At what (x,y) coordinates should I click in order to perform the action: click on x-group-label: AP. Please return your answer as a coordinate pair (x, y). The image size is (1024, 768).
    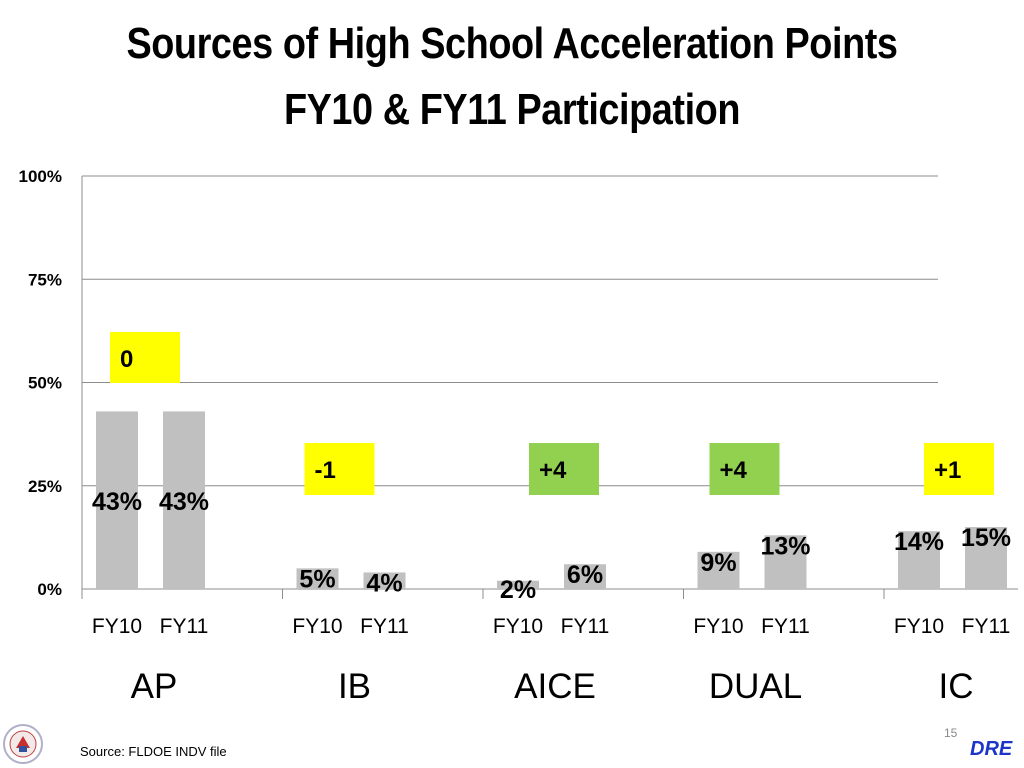
    Looking at the image, I should click on (154, 686).